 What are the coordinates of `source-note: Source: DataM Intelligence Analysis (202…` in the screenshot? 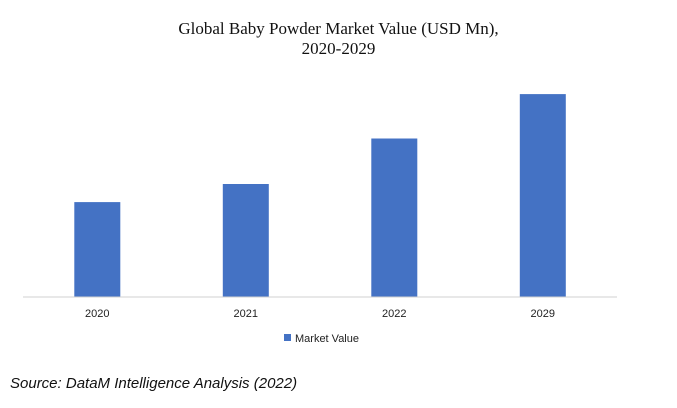 It's located at (154, 383).